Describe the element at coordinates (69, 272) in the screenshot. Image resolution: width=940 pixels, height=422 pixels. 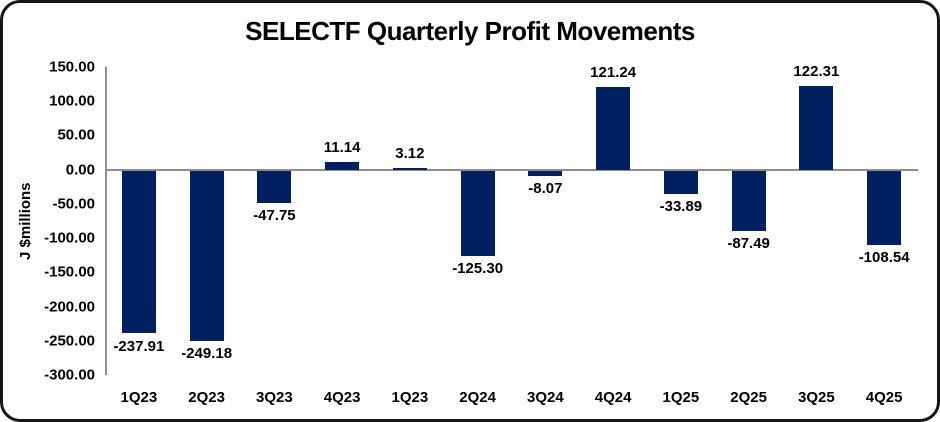
I see `y-tick-label: -150.00` at that location.